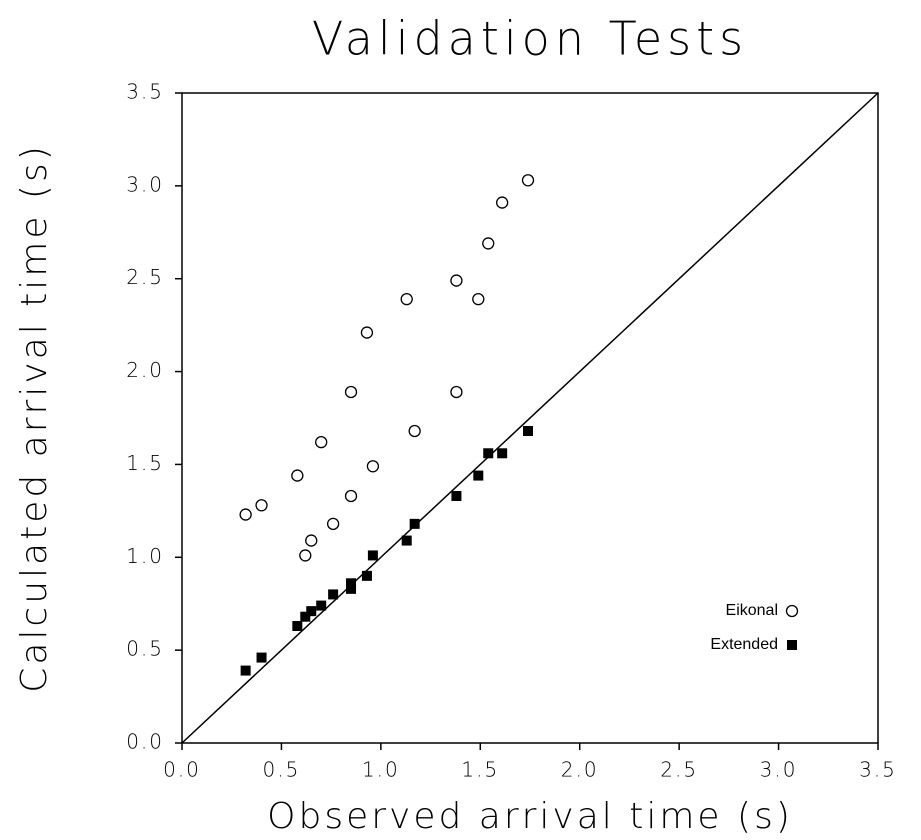 Image resolution: width=921 pixels, height=840 pixels. I want to click on y-tick-label: 3.5, so click(145, 92).